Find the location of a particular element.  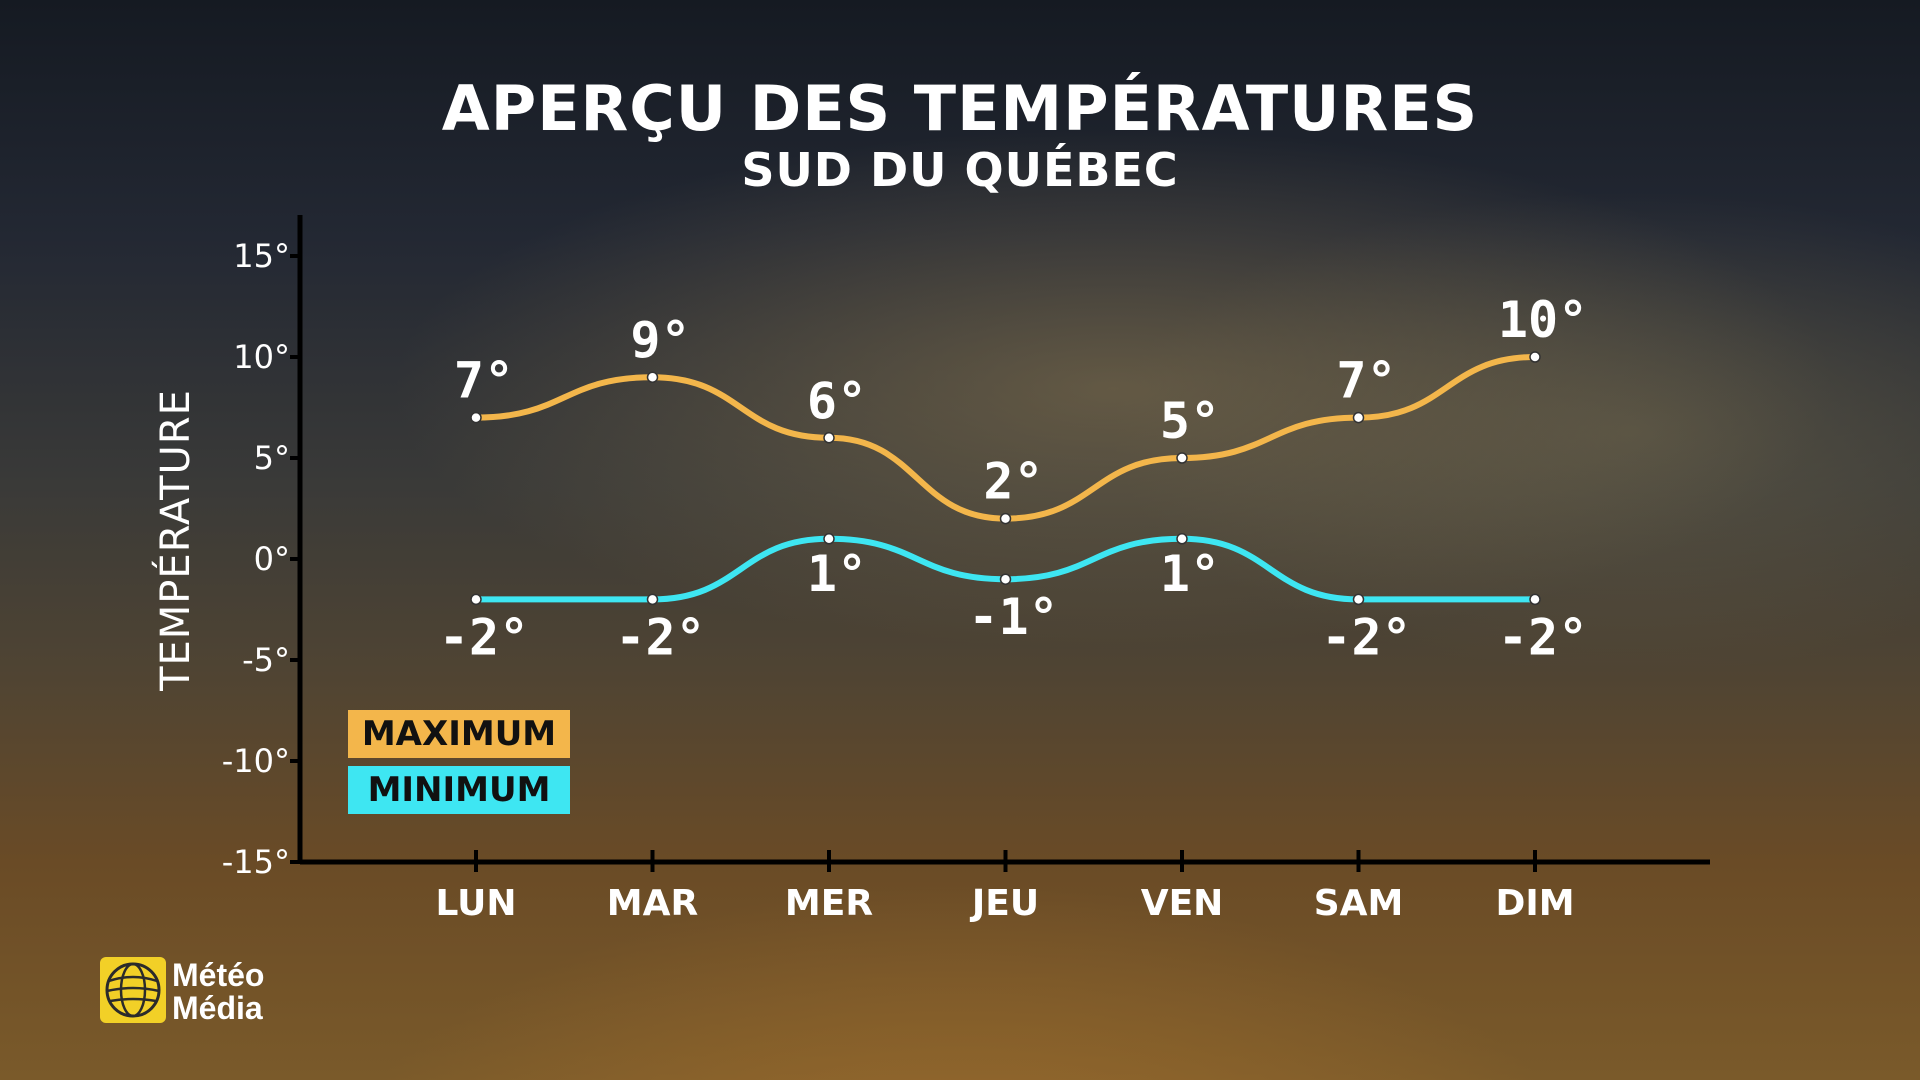

legend-minimum: MINIMUM is located at coordinates (459, 790).